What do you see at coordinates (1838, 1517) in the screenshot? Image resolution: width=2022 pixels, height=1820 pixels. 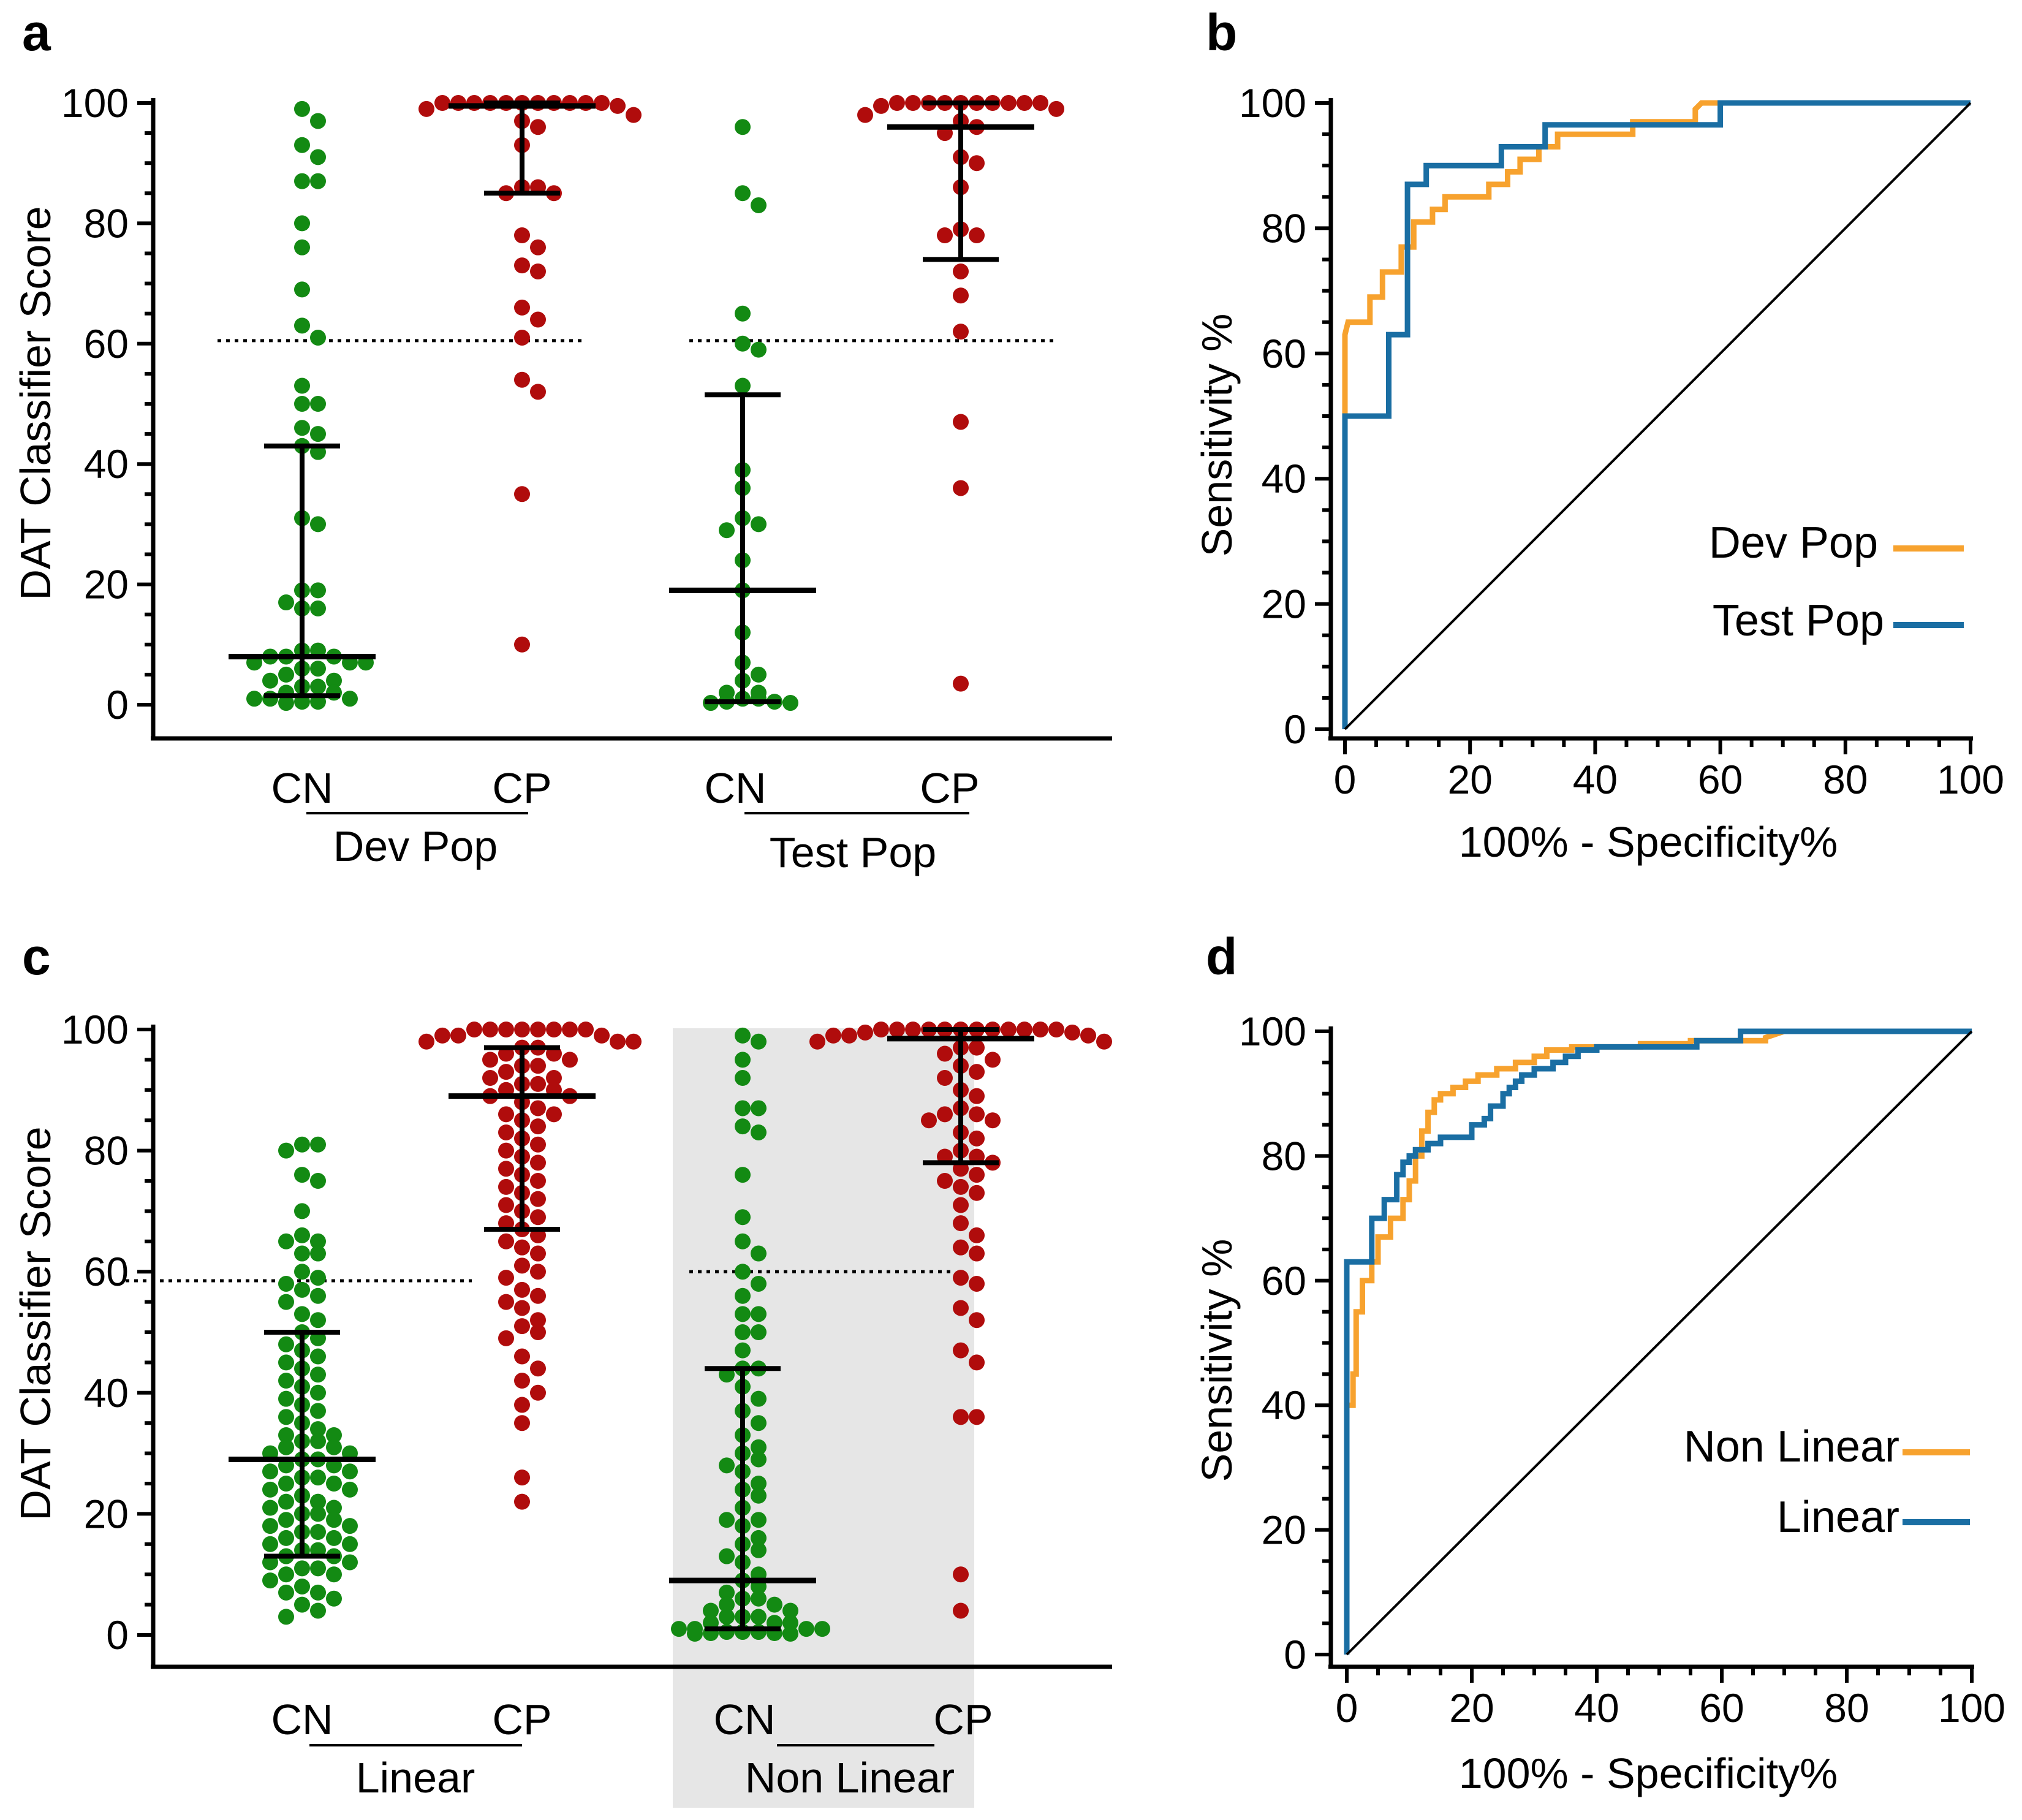 I see `legend-label-linear: Linear` at bounding box center [1838, 1517].